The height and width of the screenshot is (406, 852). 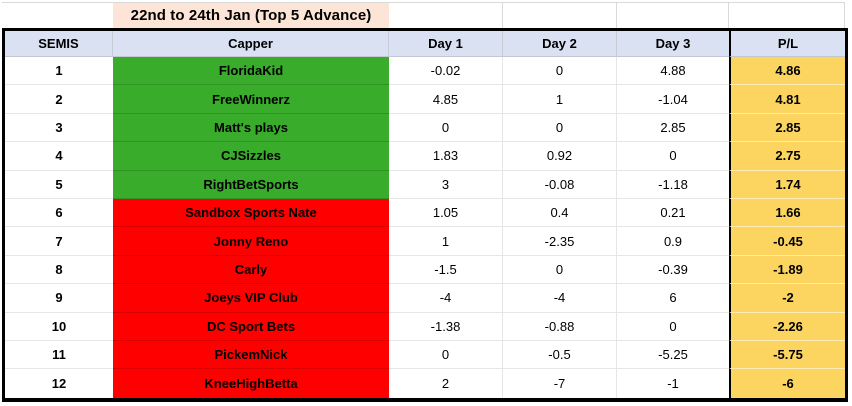 I want to click on day3-value: -0.39, so click(x=673, y=270).